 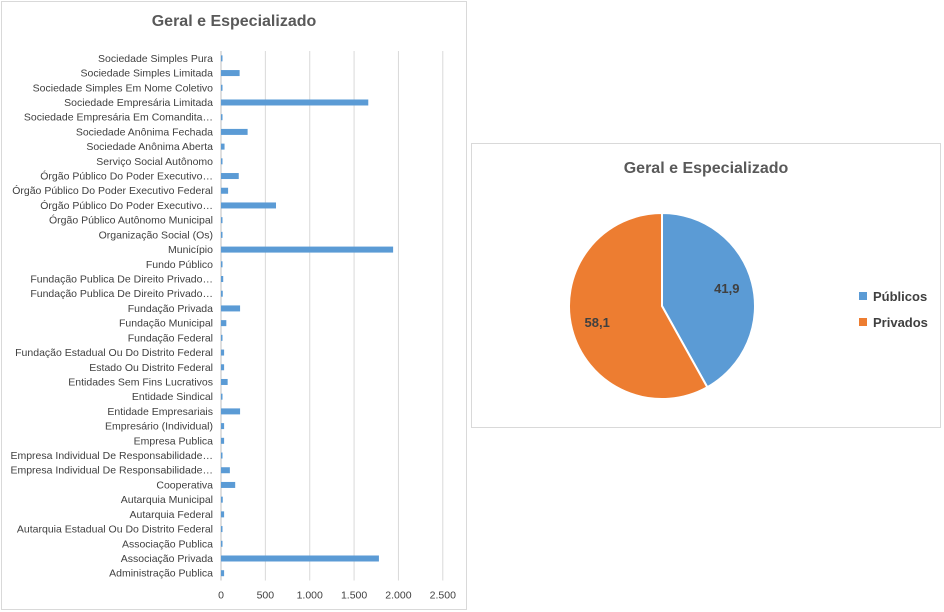 What do you see at coordinates (161, 574) in the screenshot?
I see `category-label: Administração Publica` at bounding box center [161, 574].